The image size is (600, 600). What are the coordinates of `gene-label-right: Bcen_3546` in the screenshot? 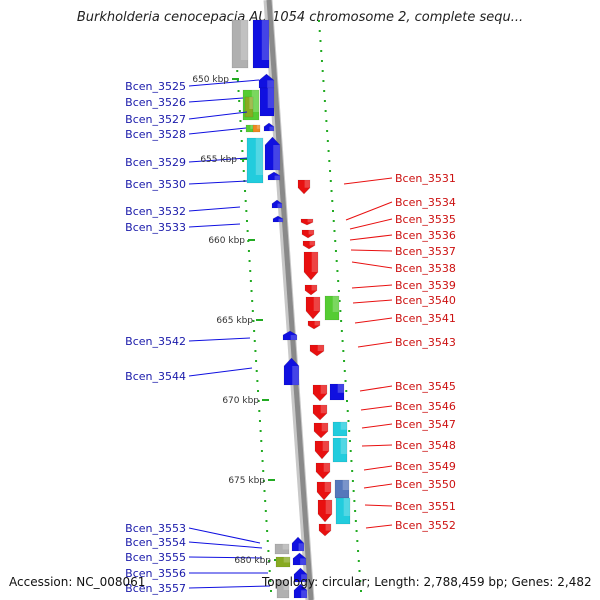 It's located at (425, 406).